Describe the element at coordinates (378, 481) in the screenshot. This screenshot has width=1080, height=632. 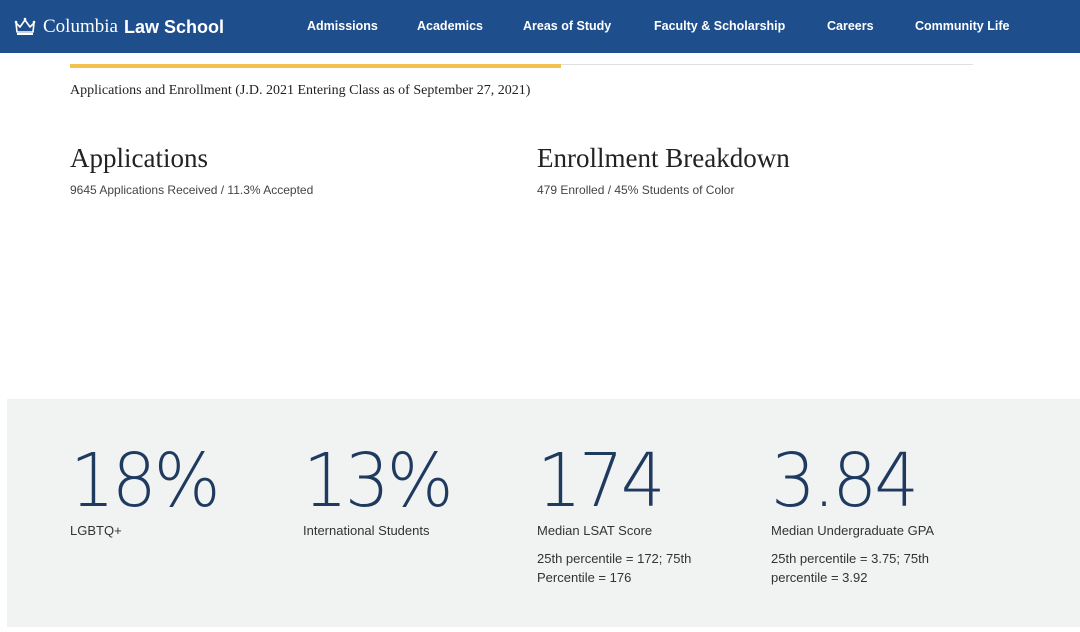
I see `stat-value: 13%` at that location.